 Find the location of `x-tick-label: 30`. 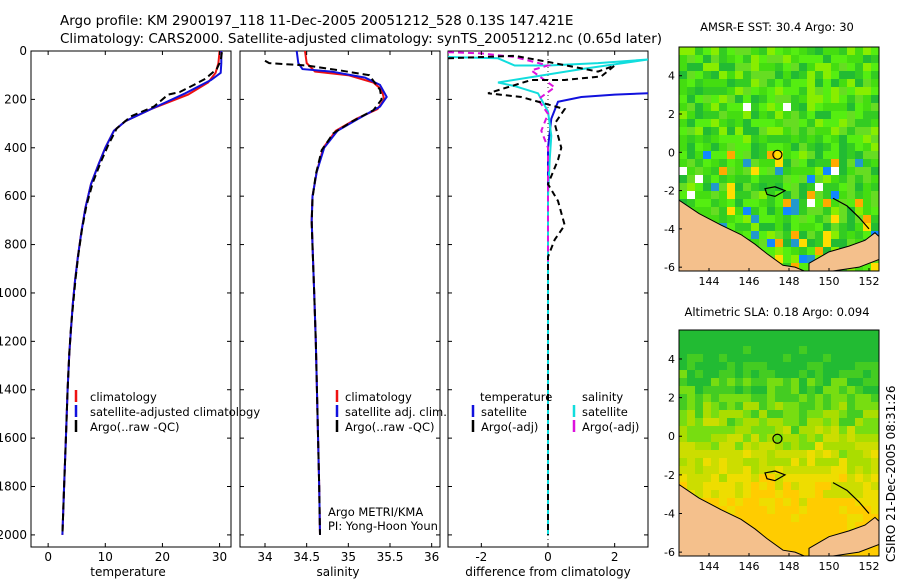

x-tick-label: 30 is located at coordinates (219, 557).